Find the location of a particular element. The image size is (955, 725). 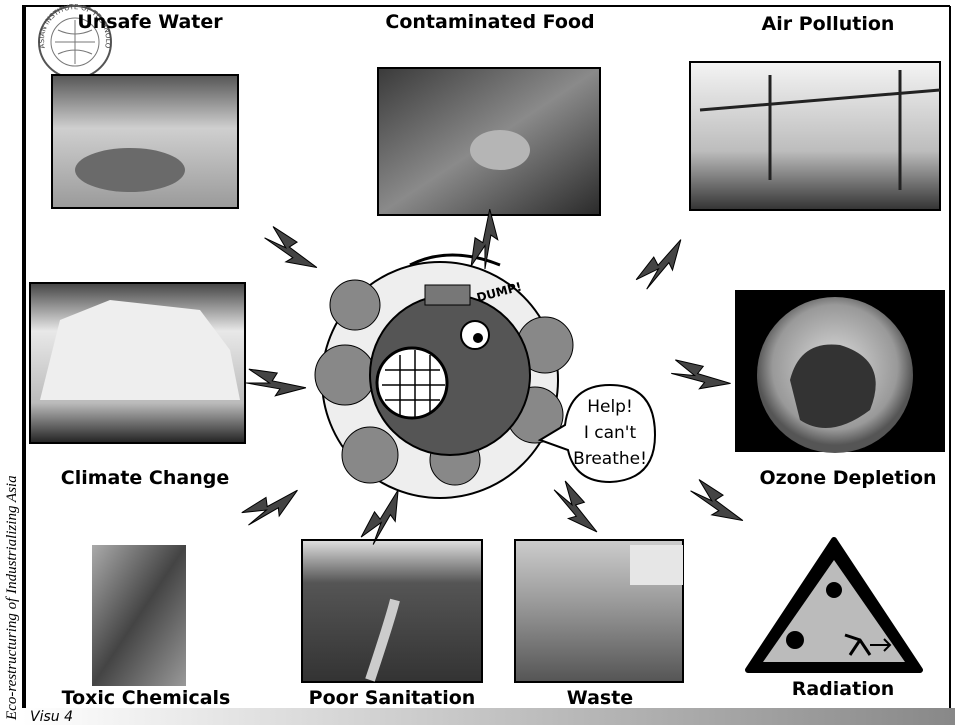

speech-line: I can't is located at coordinates (610, 433).